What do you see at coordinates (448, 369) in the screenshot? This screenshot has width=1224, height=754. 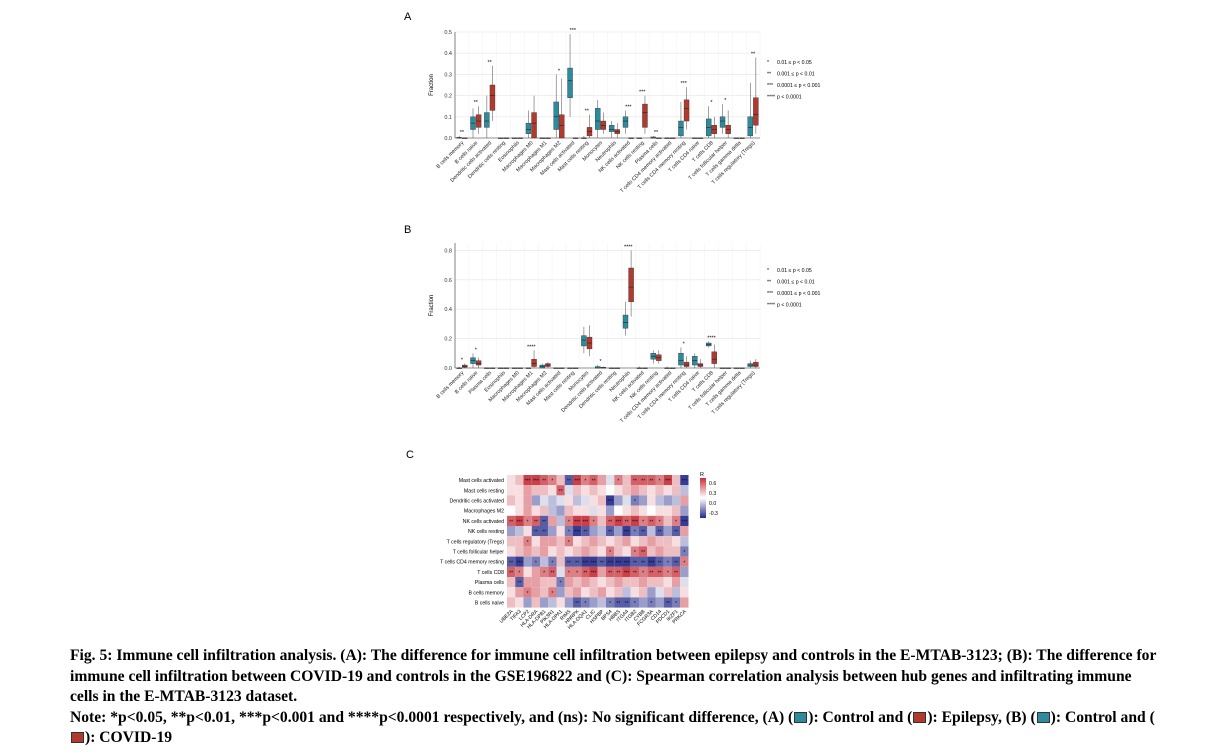 I see `y-tick-label: 0.0` at bounding box center [448, 369].